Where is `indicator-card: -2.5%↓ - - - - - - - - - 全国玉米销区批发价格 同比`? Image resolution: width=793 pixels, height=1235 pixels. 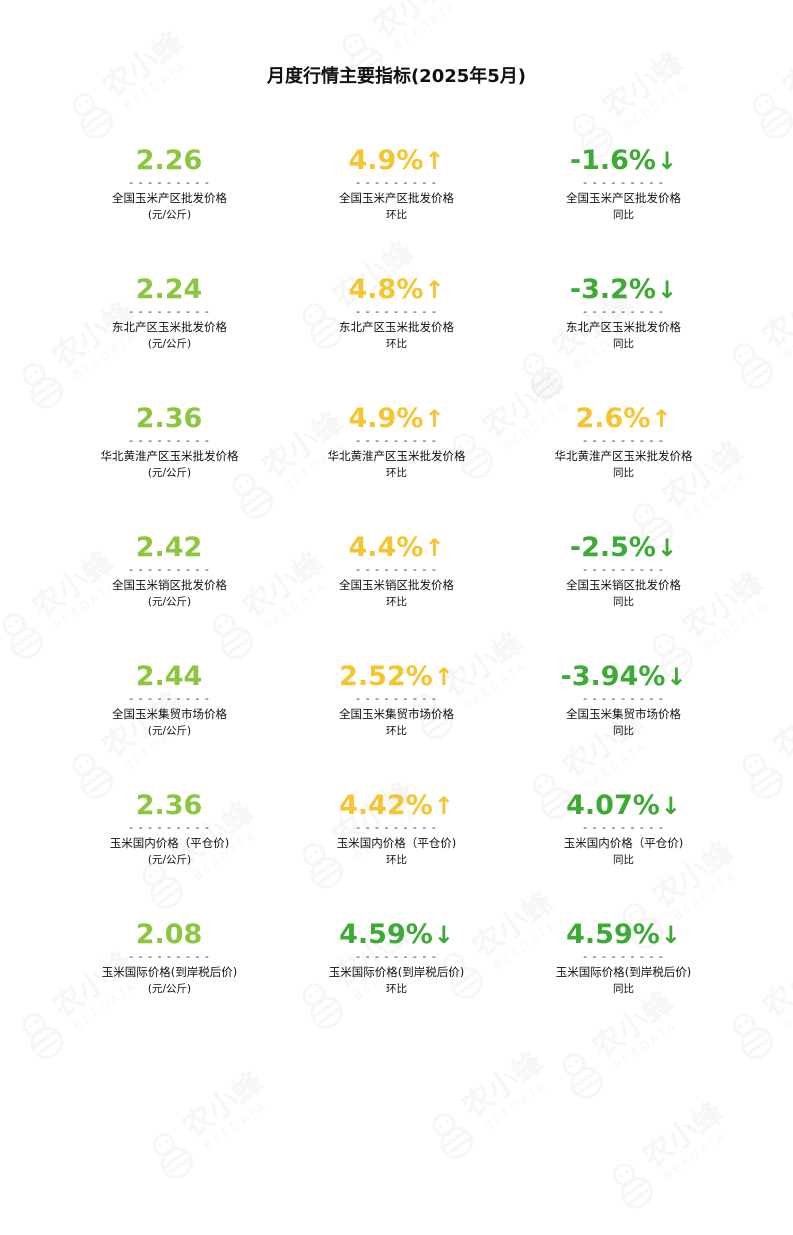
indicator-card: -2.5%↓ - - - - - - - - - 全国玉米销区批发价格 同比 is located at coordinates (623, 587).